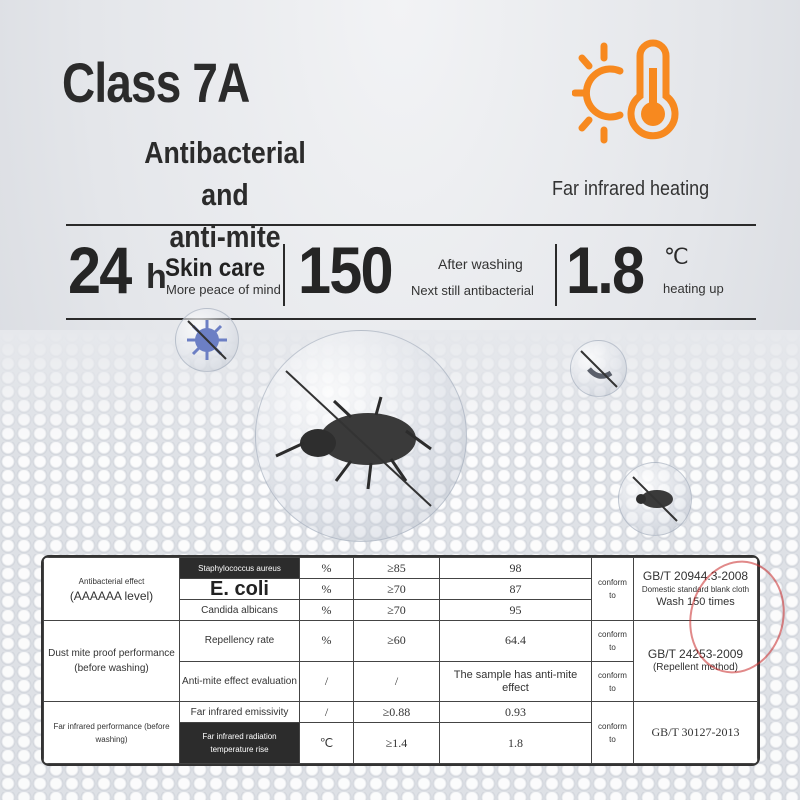 This screenshot has width=800, height=800. Describe the element at coordinates (695, 654) in the screenshot. I see `standard-2-code: GB/T 24253-2009` at that location.